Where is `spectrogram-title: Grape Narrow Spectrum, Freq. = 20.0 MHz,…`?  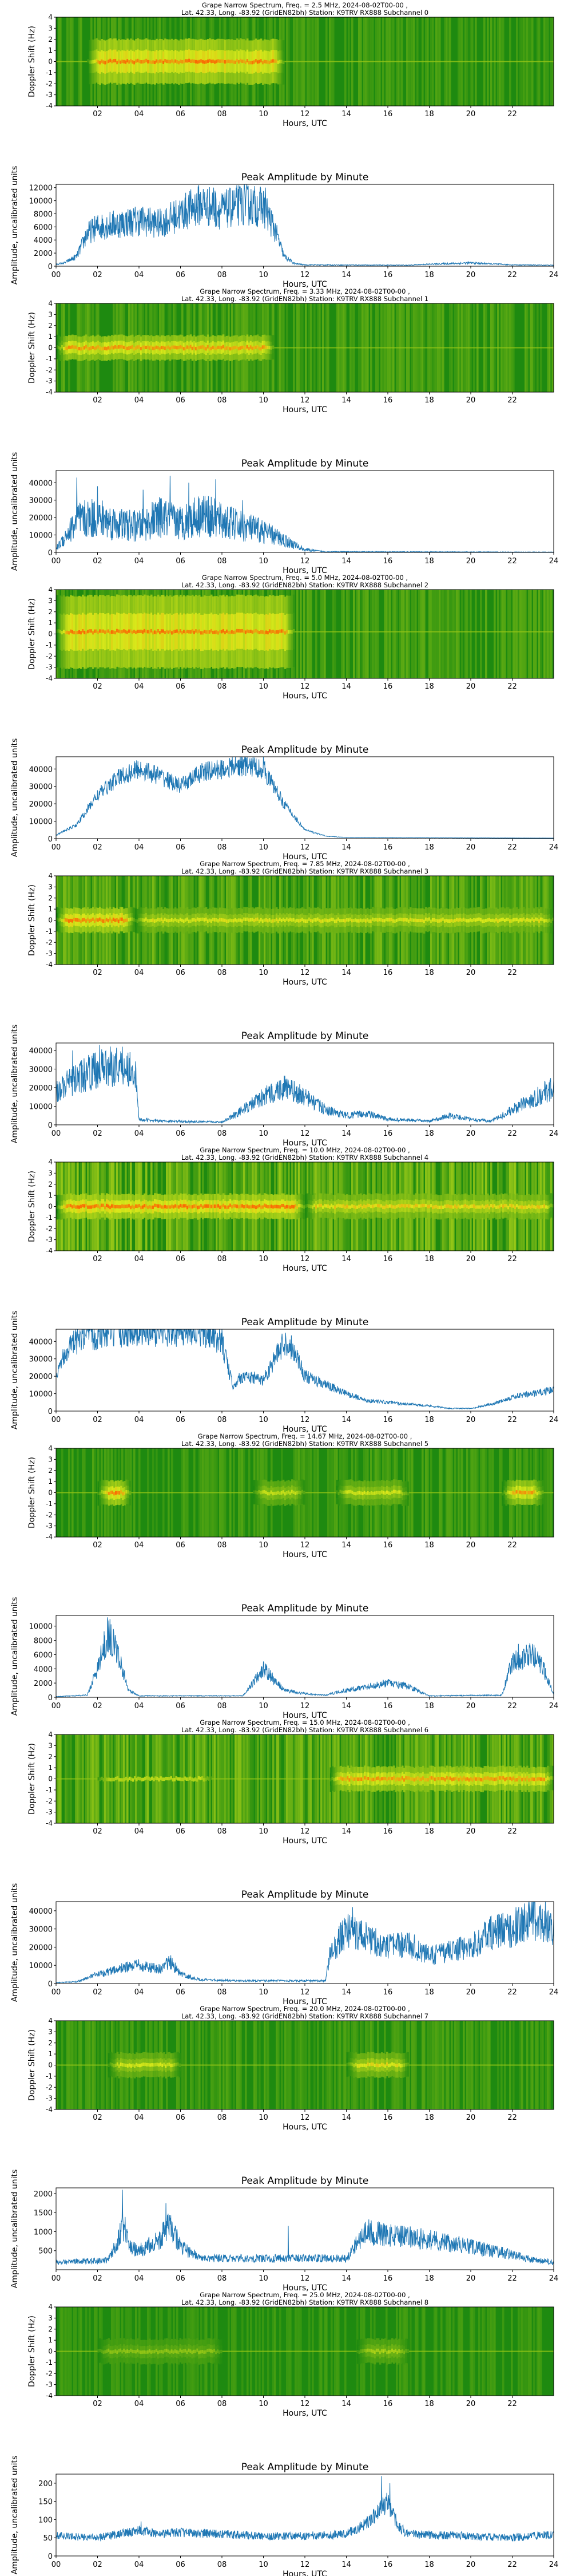 spectrogram-title: Grape Narrow Spectrum, Freq. = 20.0 MHz,… is located at coordinates (305, 2009).